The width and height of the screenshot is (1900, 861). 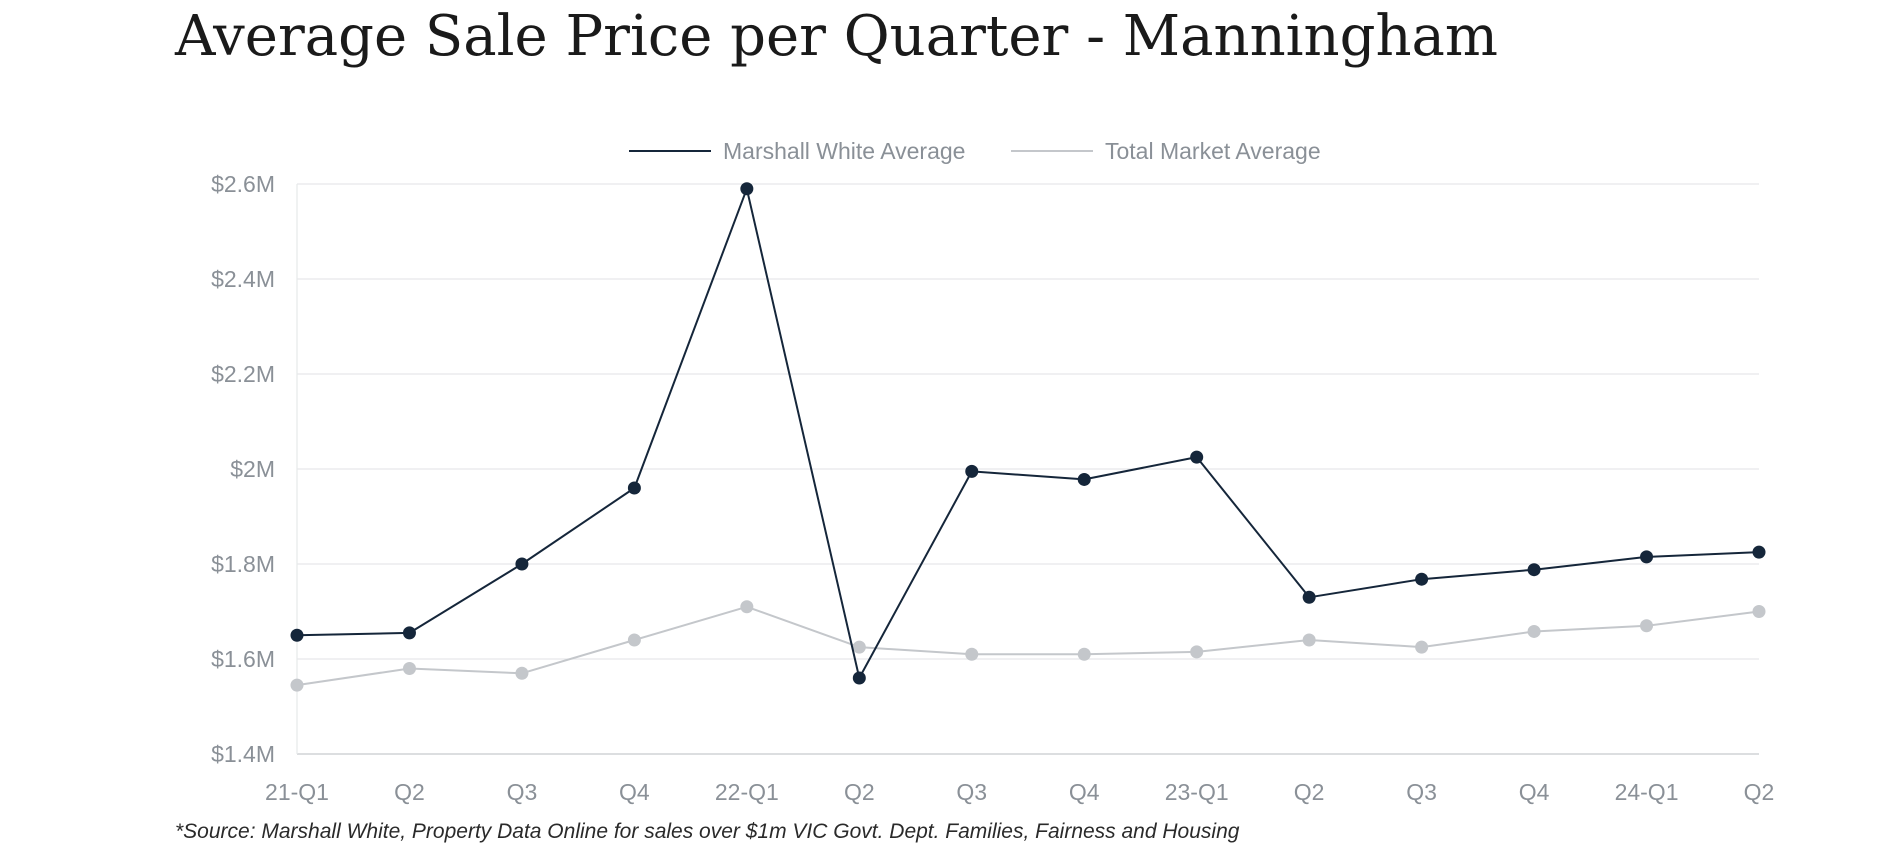 I want to click on y-tick-label: $1.4M, so click(x=243, y=754).